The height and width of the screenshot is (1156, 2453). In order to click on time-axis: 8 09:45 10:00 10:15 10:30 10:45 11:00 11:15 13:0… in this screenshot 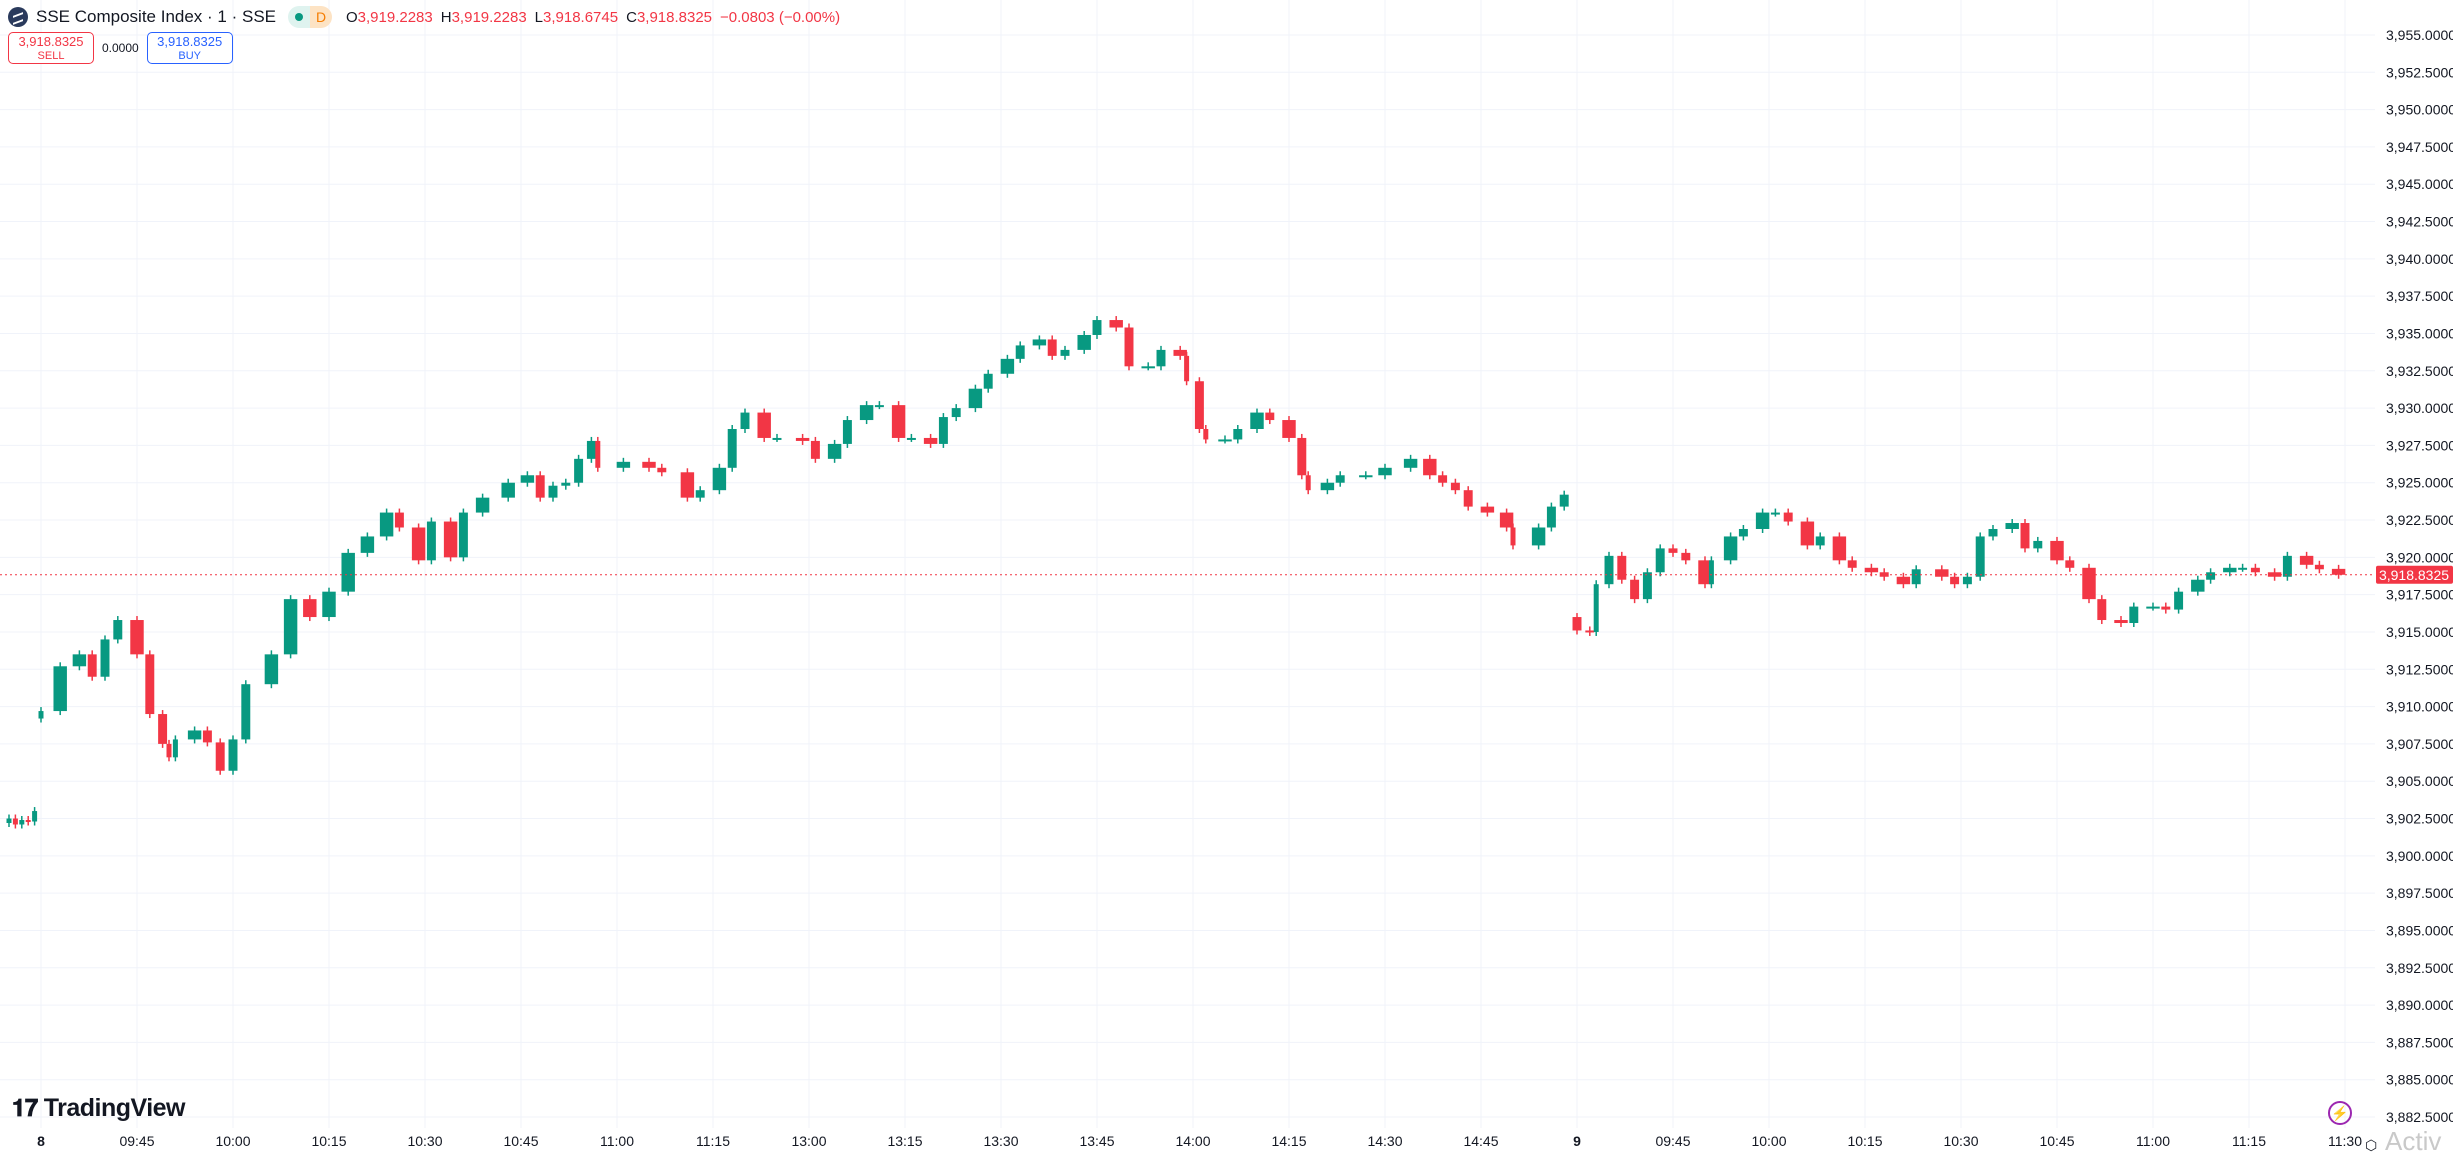, I will do `click(1199, 1141)`.